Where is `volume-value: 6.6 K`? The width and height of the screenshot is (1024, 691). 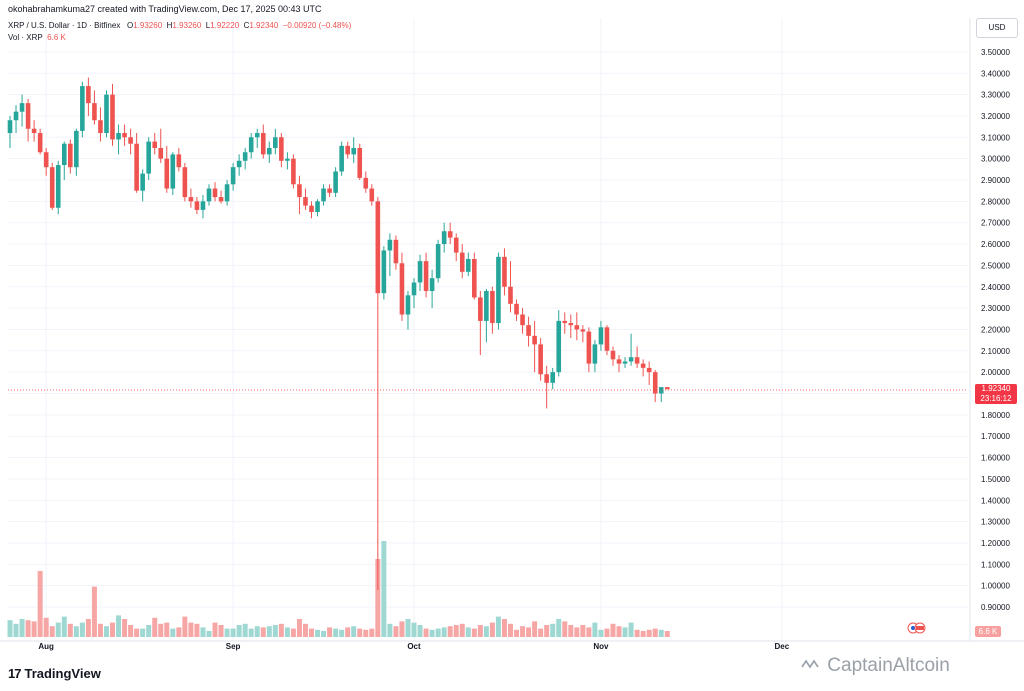
volume-value: 6.6 K is located at coordinates (56, 37).